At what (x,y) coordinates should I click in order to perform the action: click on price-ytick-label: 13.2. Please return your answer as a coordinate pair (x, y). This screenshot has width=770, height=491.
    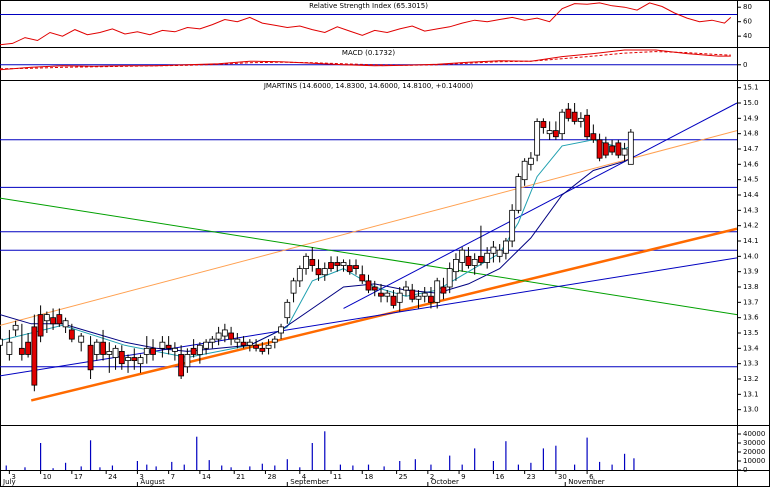
    Looking at the image, I should click on (751, 379).